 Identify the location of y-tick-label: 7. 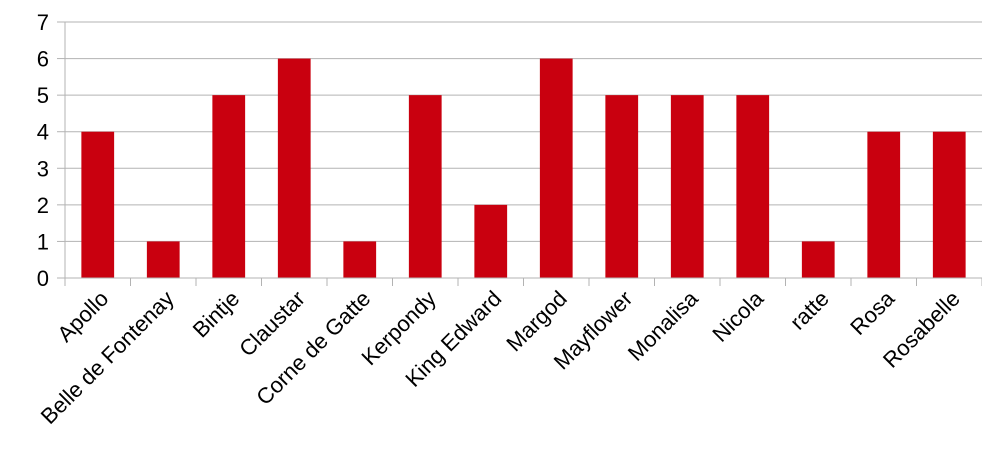
(43, 22).